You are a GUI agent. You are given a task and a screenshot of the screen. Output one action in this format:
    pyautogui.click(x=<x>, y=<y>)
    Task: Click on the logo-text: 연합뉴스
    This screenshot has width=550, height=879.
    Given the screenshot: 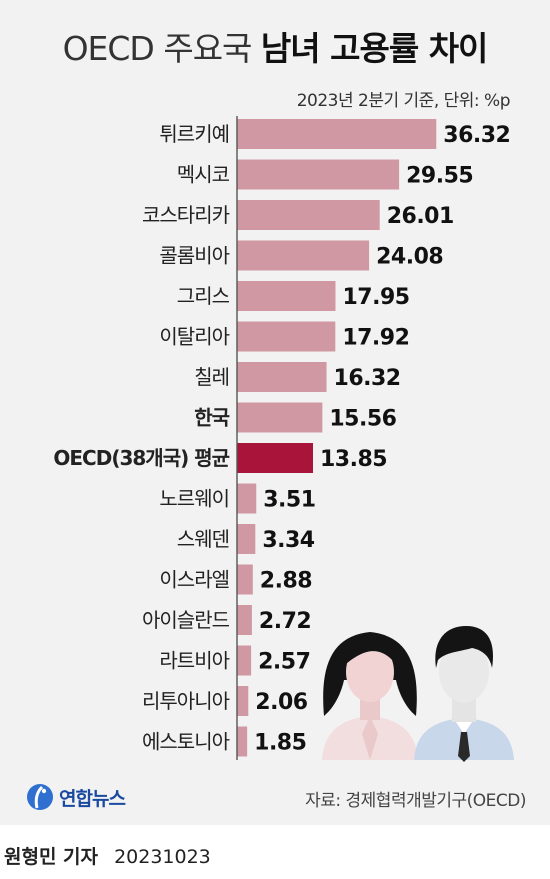 What is the action you would take?
    pyautogui.click(x=92, y=798)
    